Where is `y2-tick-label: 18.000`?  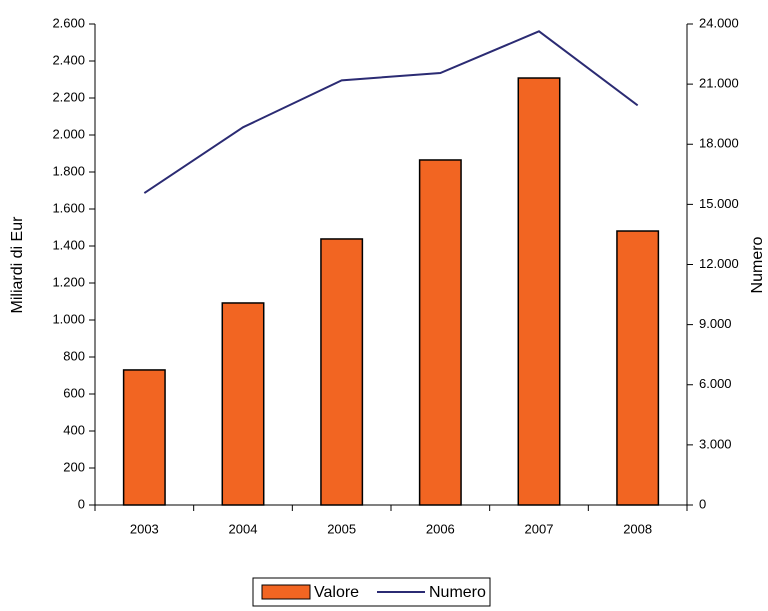
y2-tick-label: 18.000 is located at coordinates (719, 143).